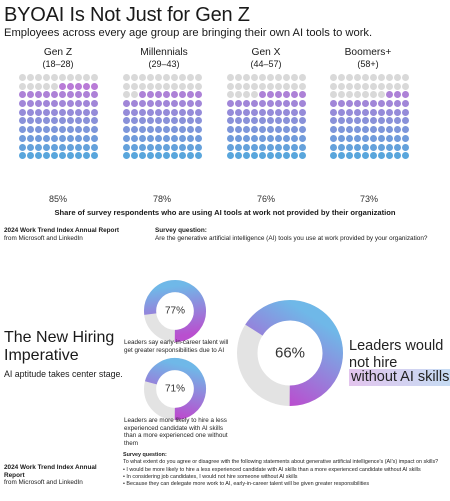 This screenshot has width=450, height=501. What do you see at coordinates (175, 311) in the screenshot?
I see `donut-77: 77%` at bounding box center [175, 311].